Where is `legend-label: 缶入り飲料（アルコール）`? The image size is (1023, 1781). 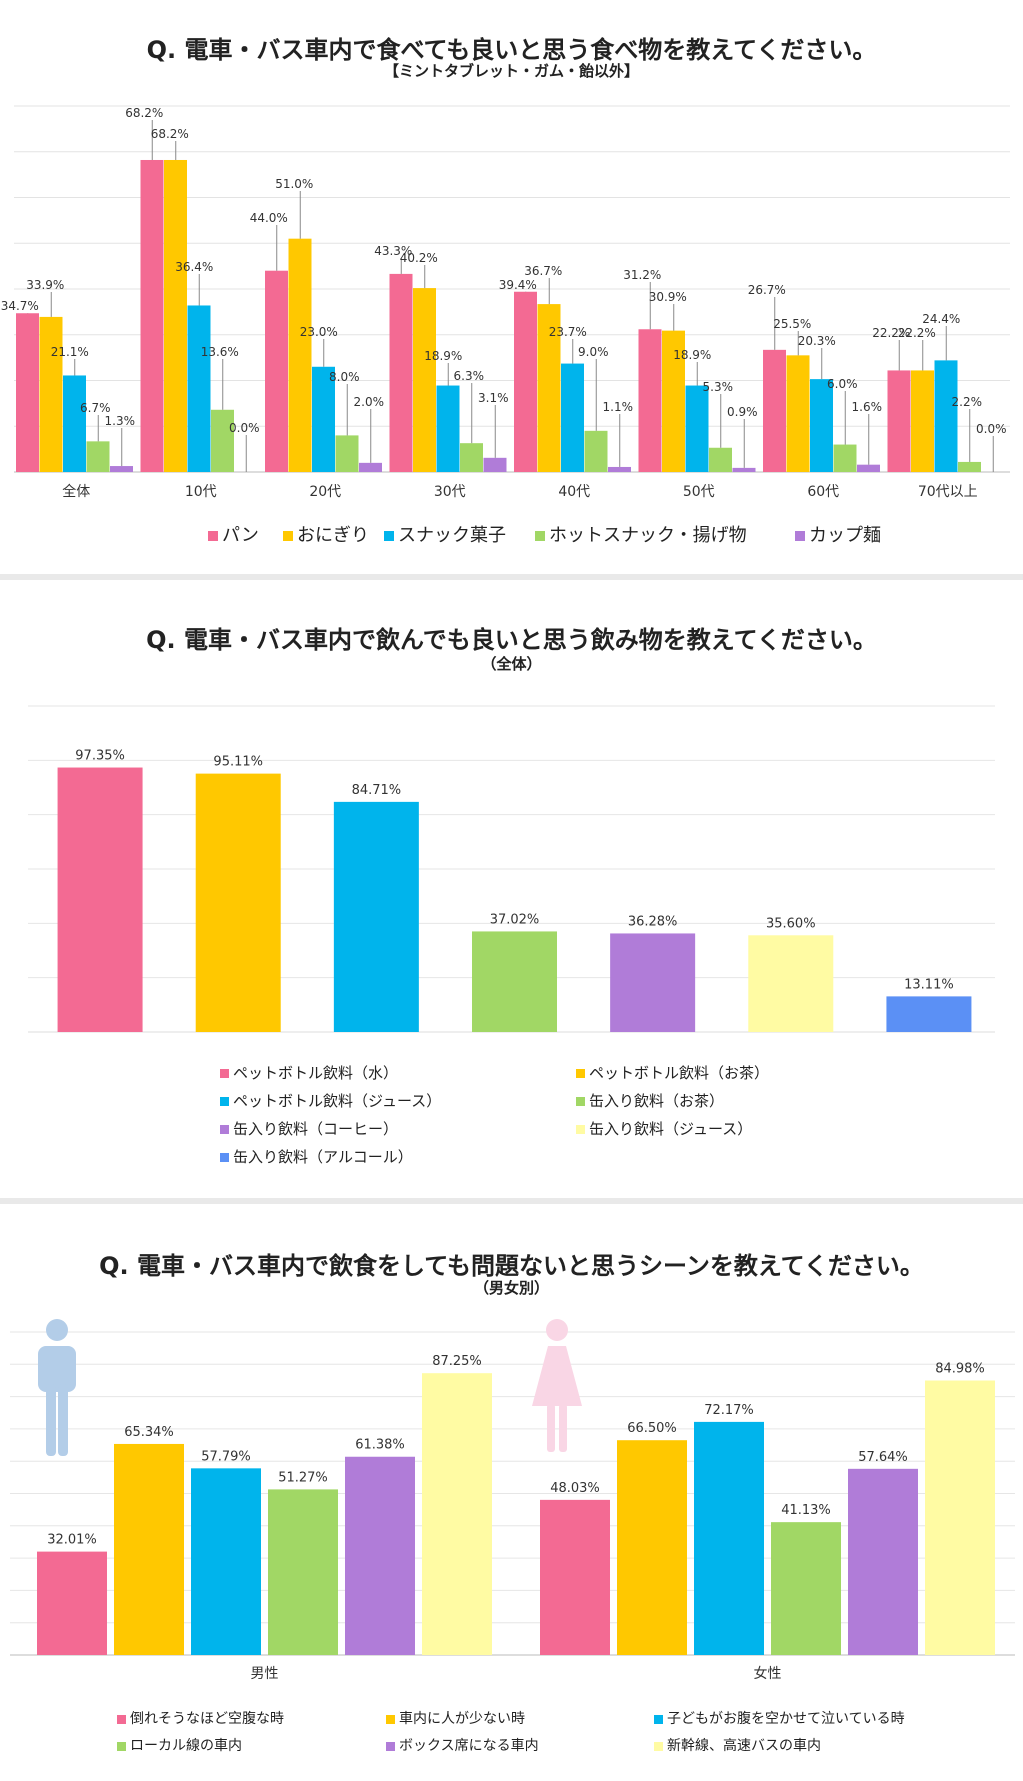
legend-label: 缶入り飲料（アルコール） is located at coordinates (323, 1157).